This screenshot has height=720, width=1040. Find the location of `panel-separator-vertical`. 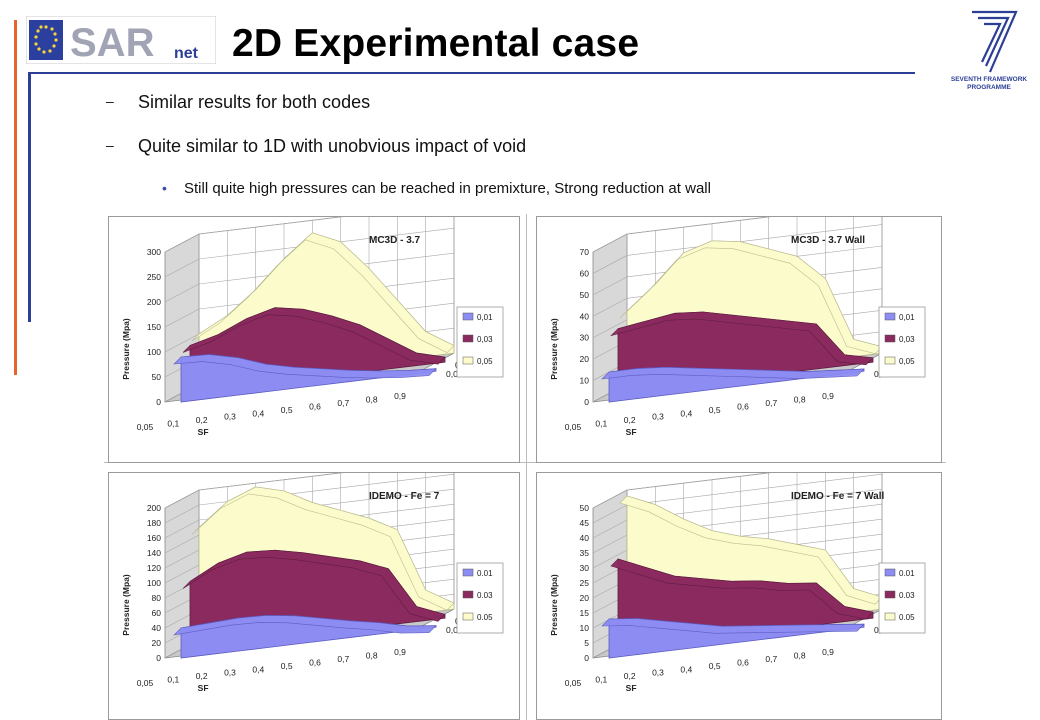

panel-separator-vertical is located at coordinates (526, 467).